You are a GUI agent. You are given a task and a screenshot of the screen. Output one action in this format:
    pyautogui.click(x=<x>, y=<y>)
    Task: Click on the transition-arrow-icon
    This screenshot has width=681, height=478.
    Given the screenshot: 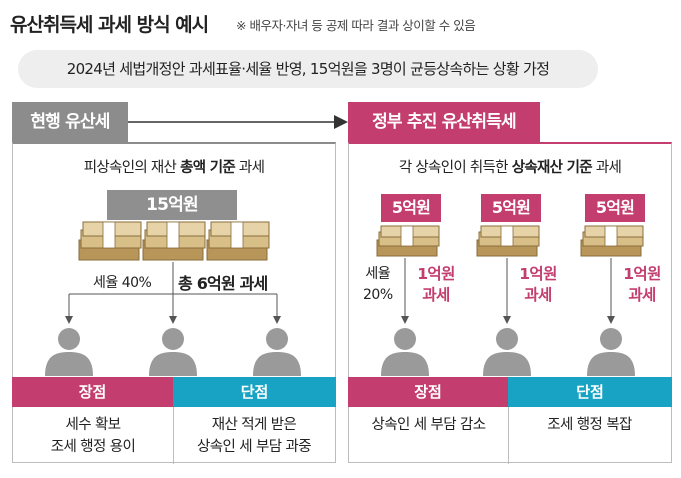 What is the action you would take?
    pyautogui.click(x=238, y=122)
    